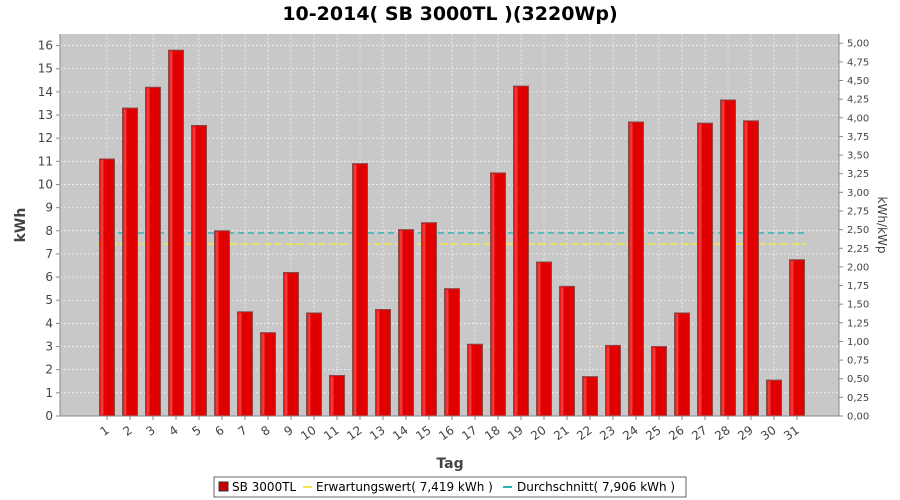 This screenshot has width=900, height=500. I want to click on x-tick-label: 23, so click(607, 433).